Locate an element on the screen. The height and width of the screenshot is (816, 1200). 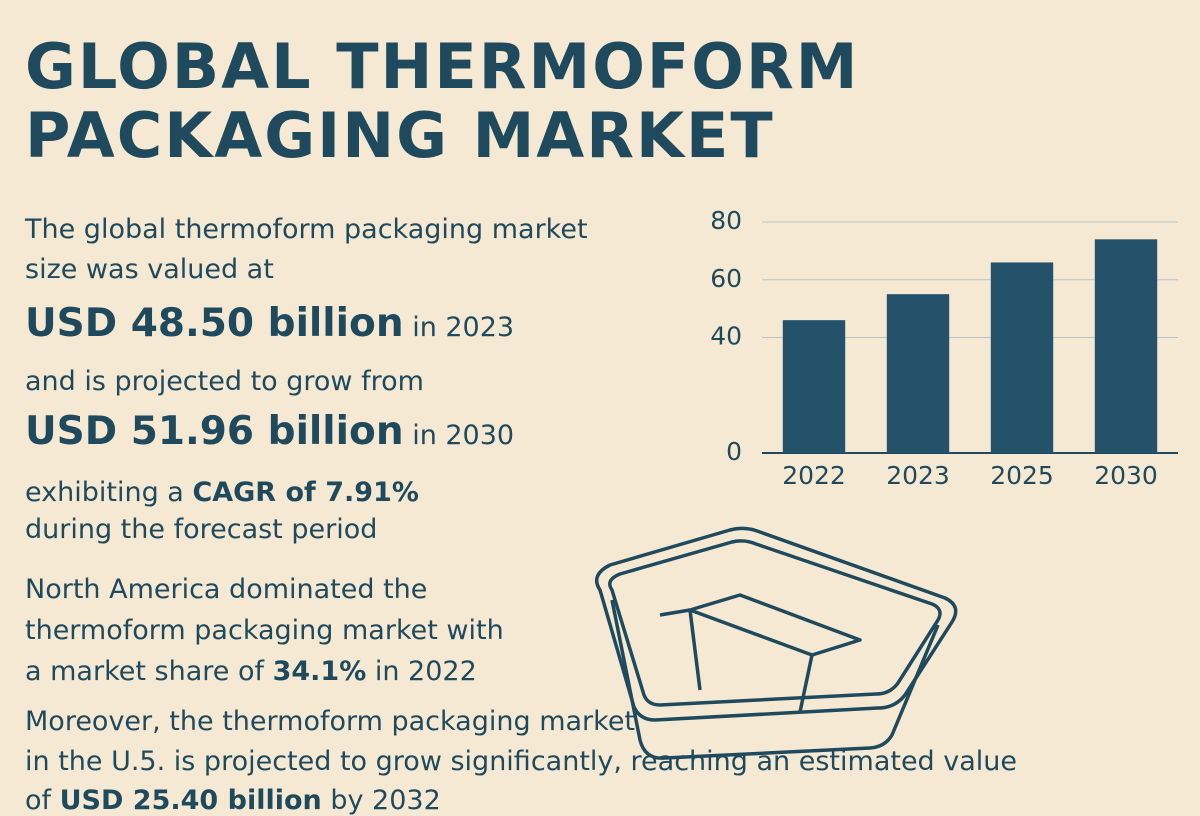
us-line: of USD 25.40 billion by 2032 is located at coordinates (233, 800).